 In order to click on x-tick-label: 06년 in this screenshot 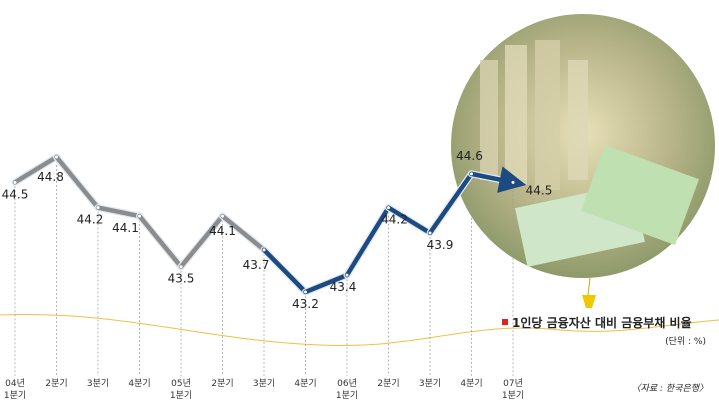, I will do `click(347, 383)`.